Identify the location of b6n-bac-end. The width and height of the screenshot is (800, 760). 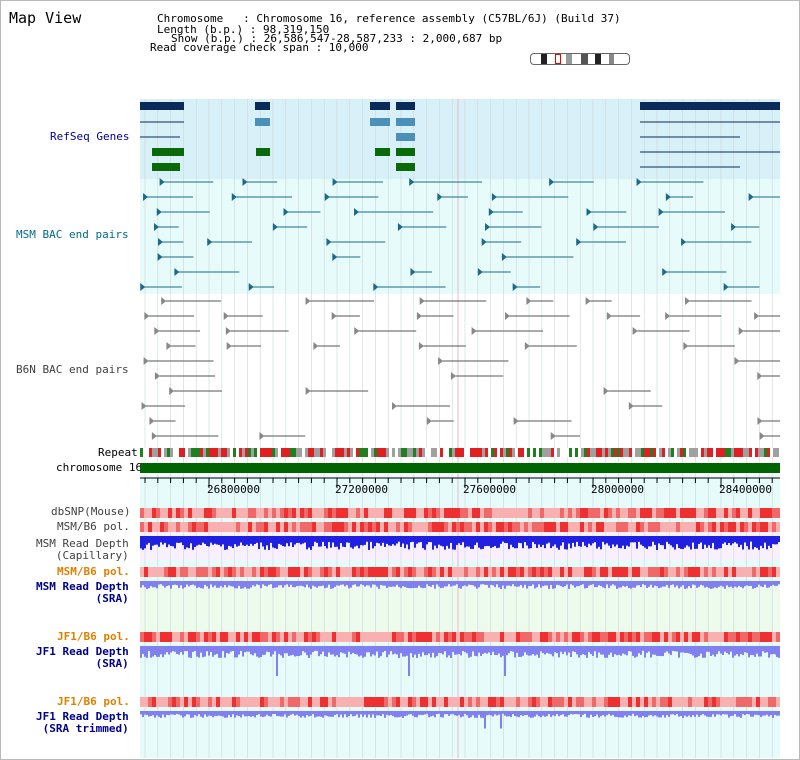
(508, 316).